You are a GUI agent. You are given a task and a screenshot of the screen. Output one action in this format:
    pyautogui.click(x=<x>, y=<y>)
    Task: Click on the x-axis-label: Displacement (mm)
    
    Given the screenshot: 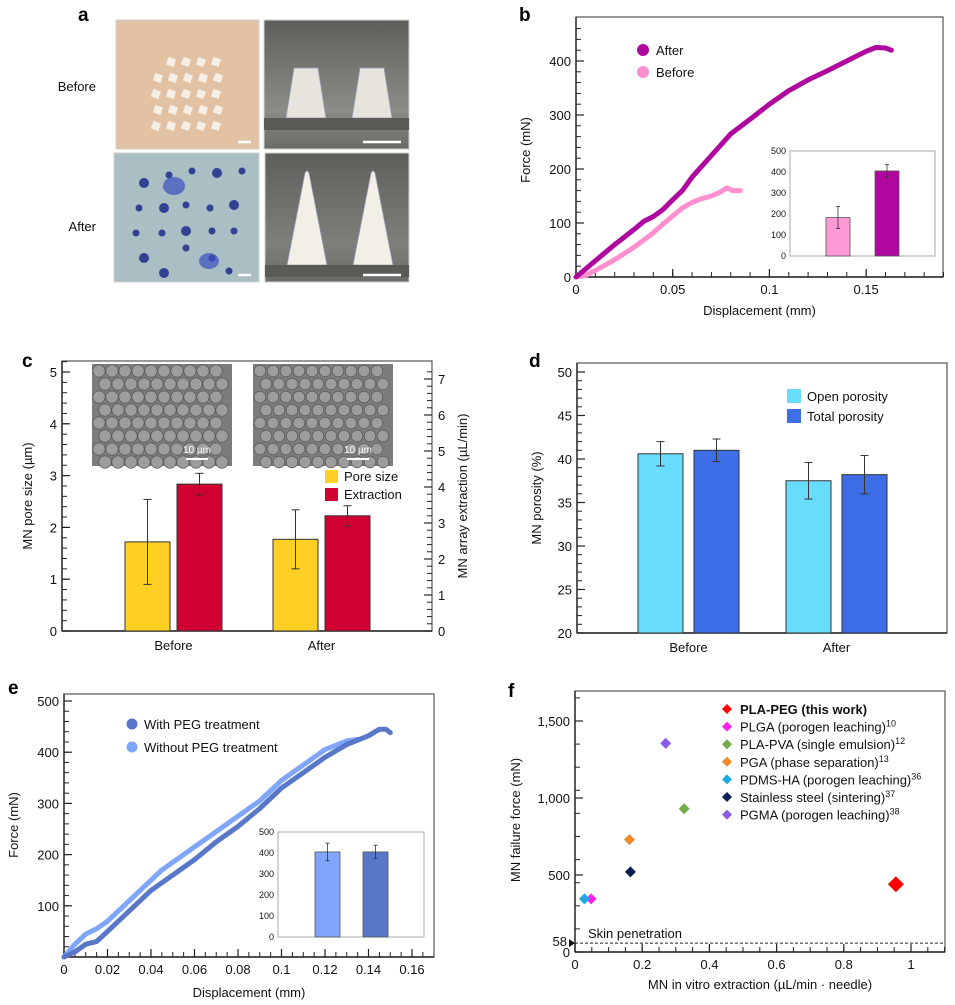 What is the action you would take?
    pyautogui.click(x=249, y=992)
    